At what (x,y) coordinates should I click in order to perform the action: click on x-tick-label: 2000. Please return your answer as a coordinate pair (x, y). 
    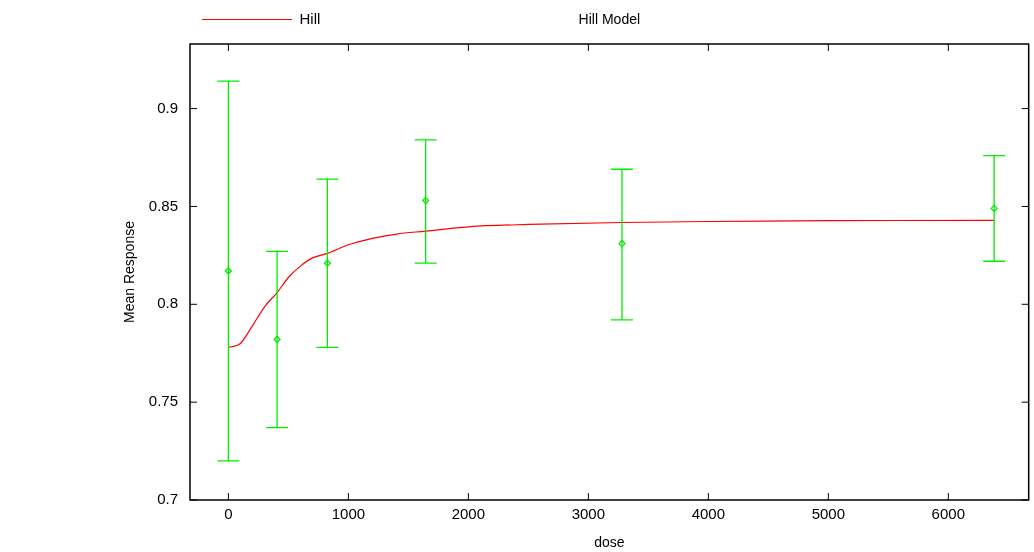
    Looking at the image, I should click on (468, 514).